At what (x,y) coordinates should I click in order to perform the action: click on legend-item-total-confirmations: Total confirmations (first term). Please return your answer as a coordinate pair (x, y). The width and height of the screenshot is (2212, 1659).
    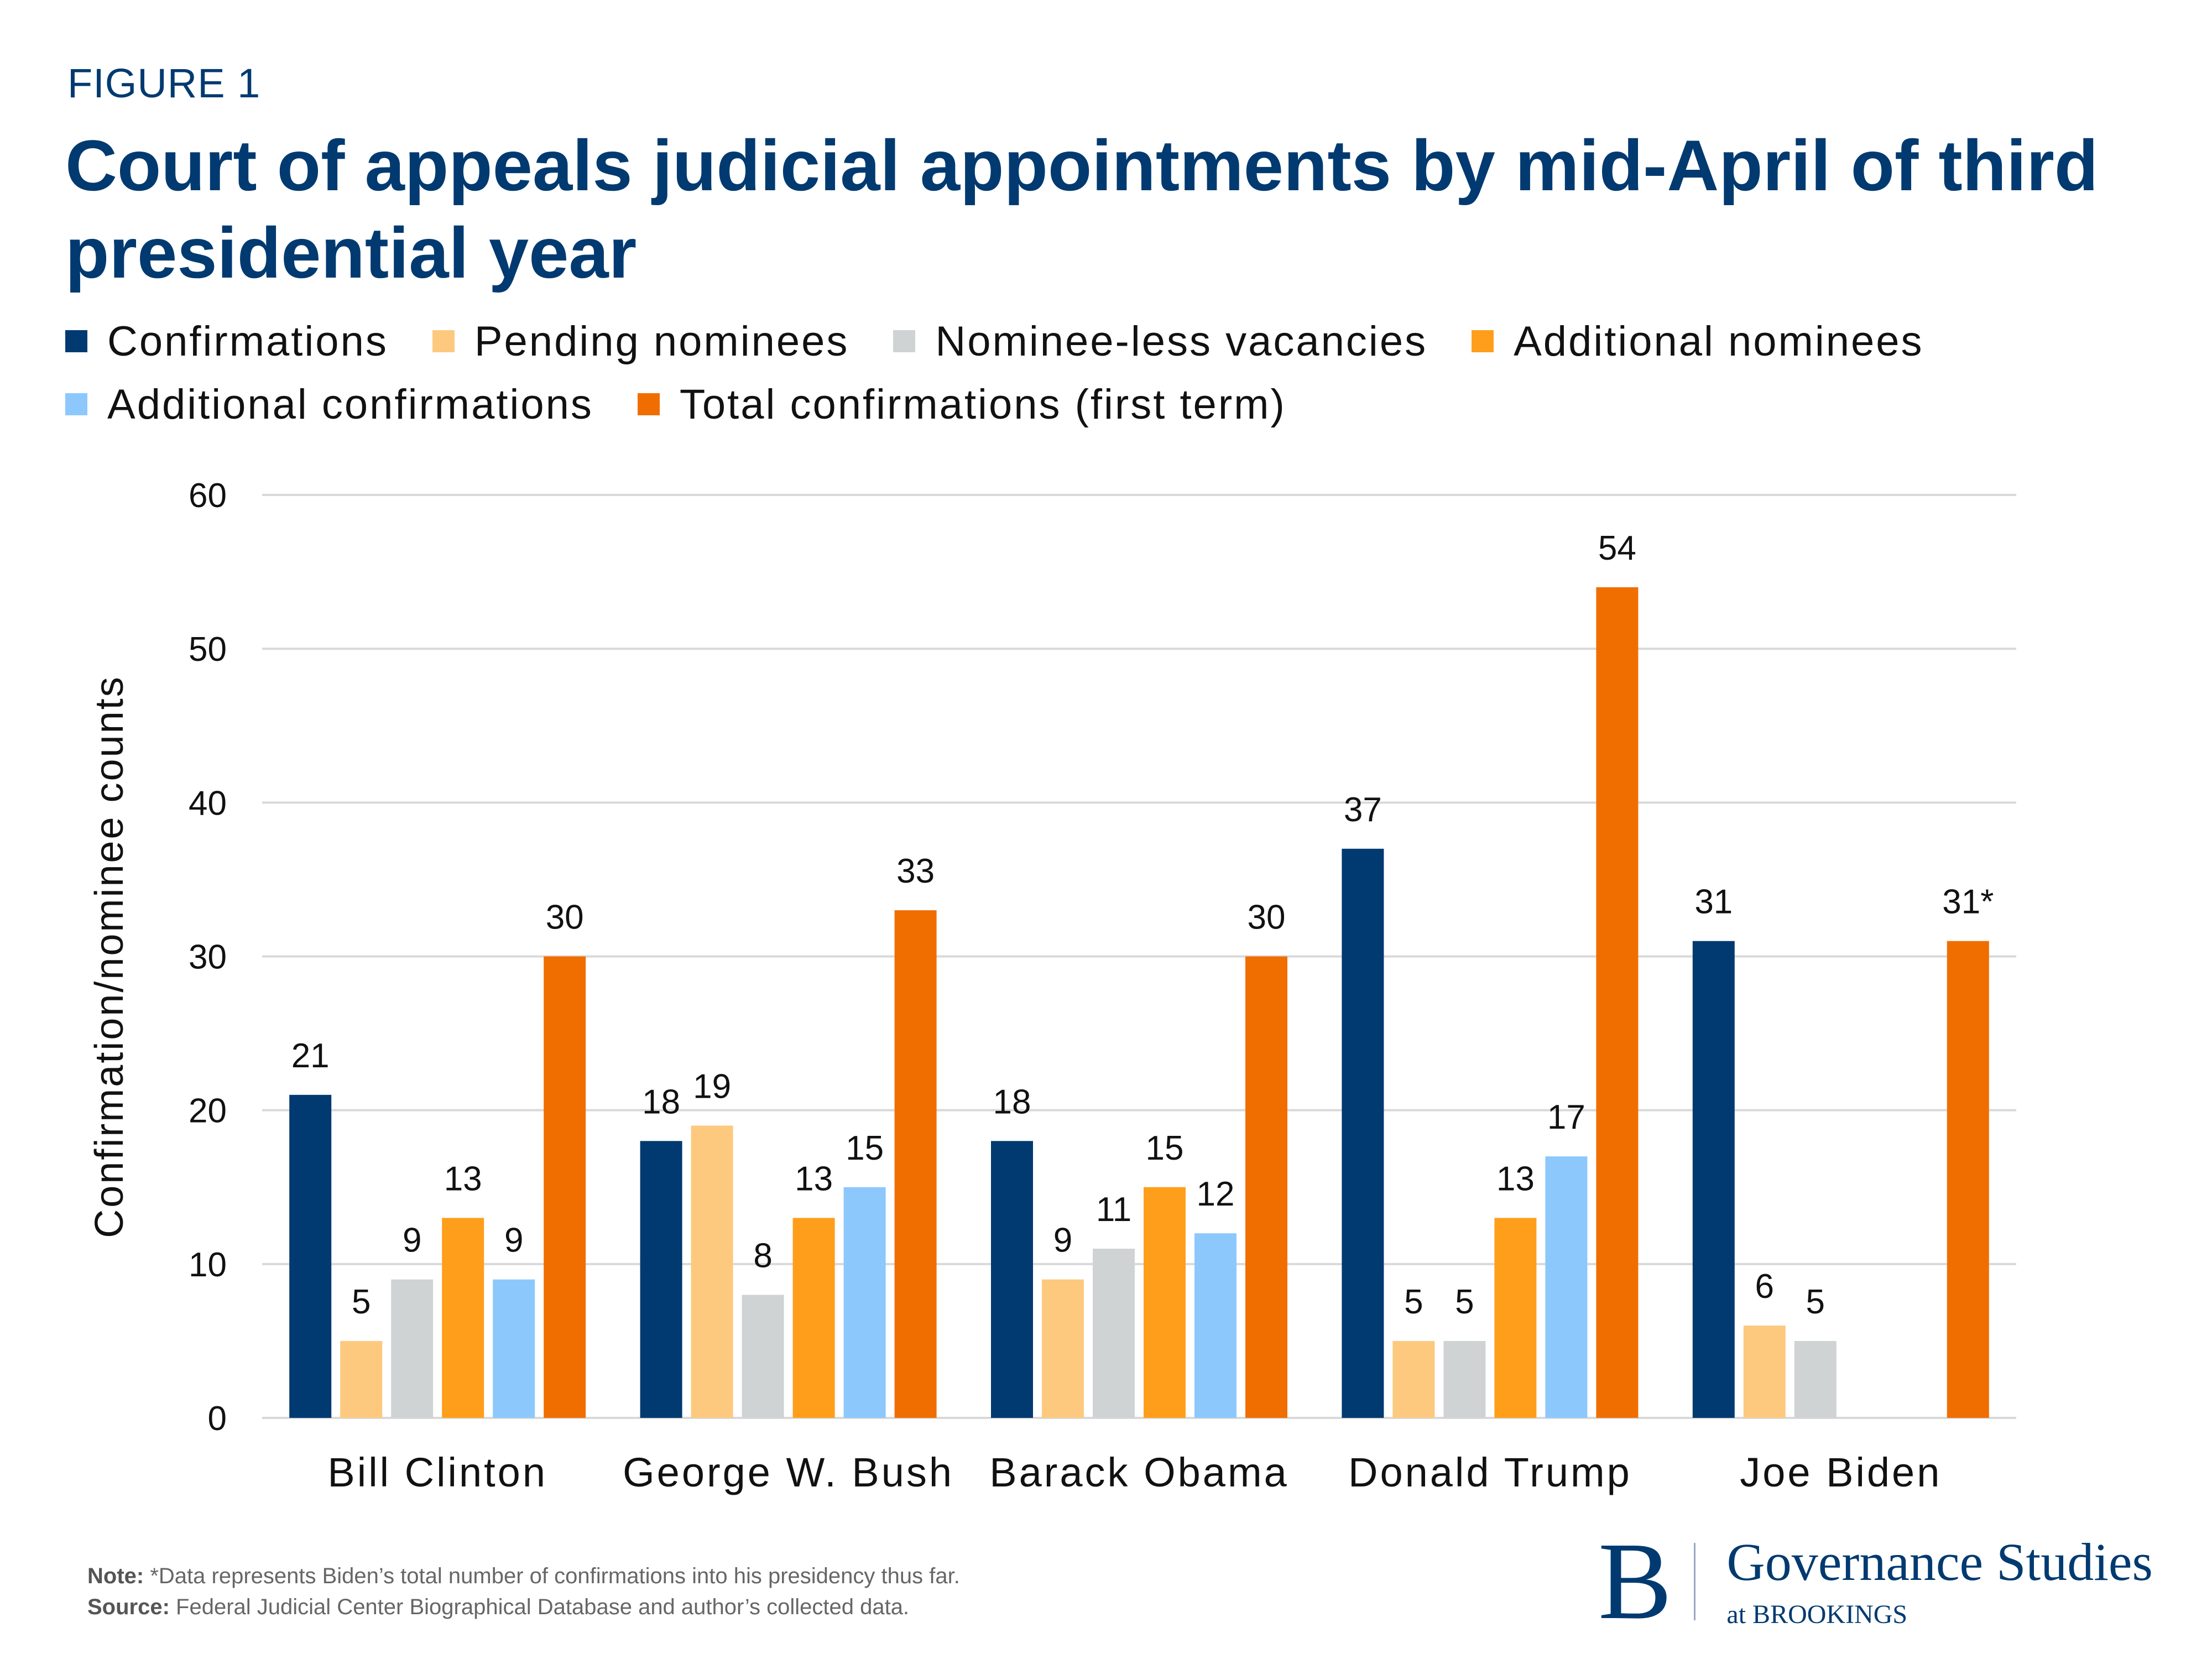
    Looking at the image, I should click on (962, 405).